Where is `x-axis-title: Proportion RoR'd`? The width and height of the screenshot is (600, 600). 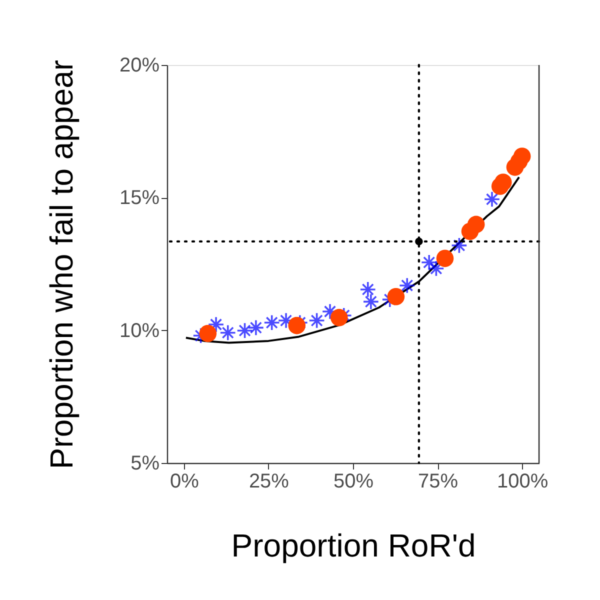
x-axis-title: Proportion RoR'd is located at coordinates (353, 546).